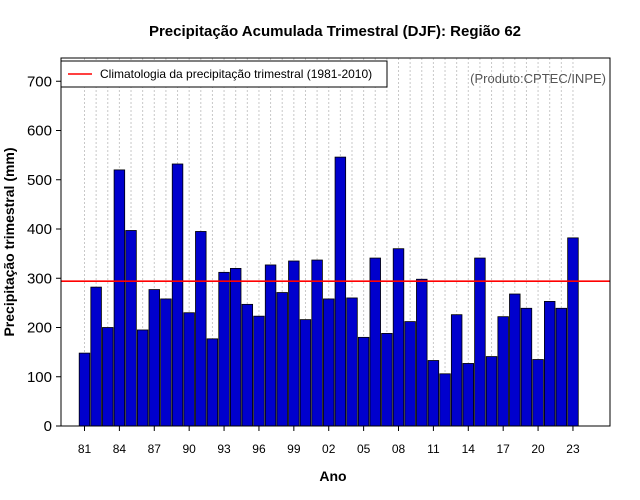 The width and height of the screenshot is (640, 500). Describe the element at coordinates (364, 449) in the screenshot. I see `x-tick-label: 05` at that location.